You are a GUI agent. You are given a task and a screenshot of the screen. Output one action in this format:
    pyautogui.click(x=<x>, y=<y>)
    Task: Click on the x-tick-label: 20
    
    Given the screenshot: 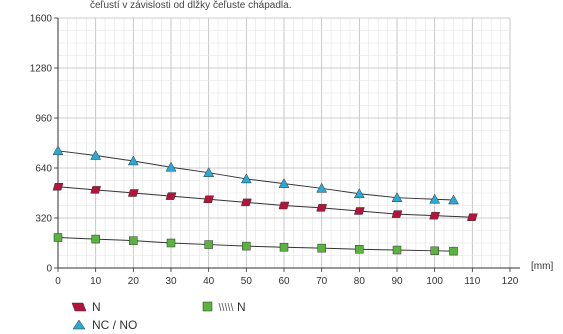 What is the action you would take?
    pyautogui.click(x=134, y=281)
    